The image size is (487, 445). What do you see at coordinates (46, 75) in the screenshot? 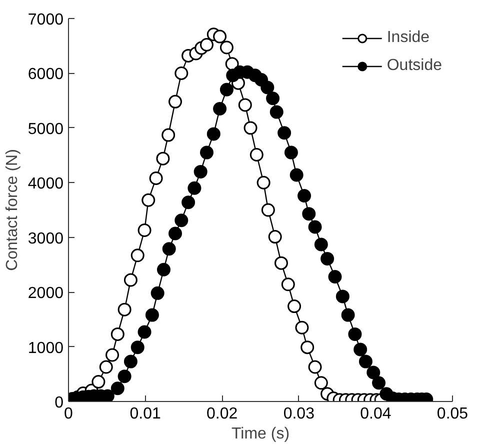
I see `y-tick-label: 6000` at bounding box center [46, 75].